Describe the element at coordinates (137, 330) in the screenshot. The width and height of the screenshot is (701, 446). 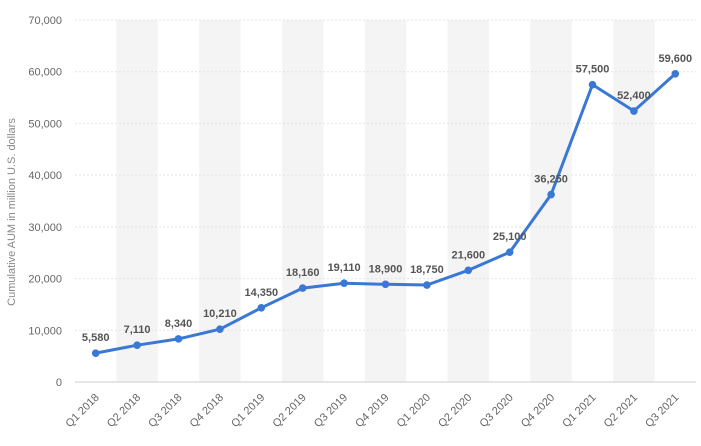
I see `data-label: 7,110` at that location.